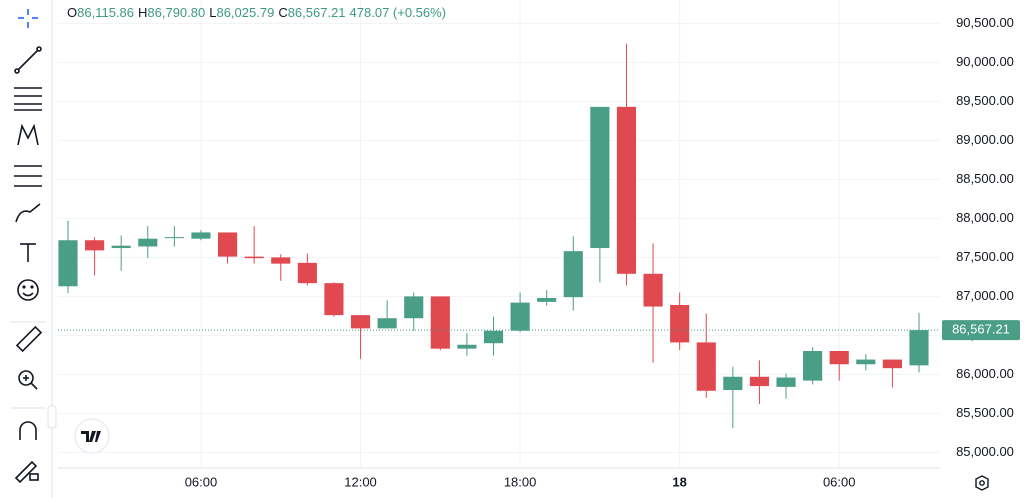  What do you see at coordinates (520, 481) in the screenshot?
I see `x-tick-label: 18:00` at bounding box center [520, 481].